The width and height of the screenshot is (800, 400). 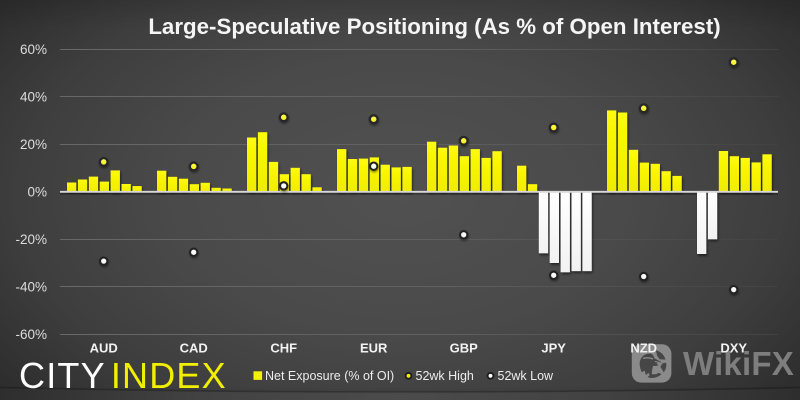 What do you see at coordinates (31, 287) in the screenshot?
I see `svg-text: -40%` at bounding box center [31, 287].